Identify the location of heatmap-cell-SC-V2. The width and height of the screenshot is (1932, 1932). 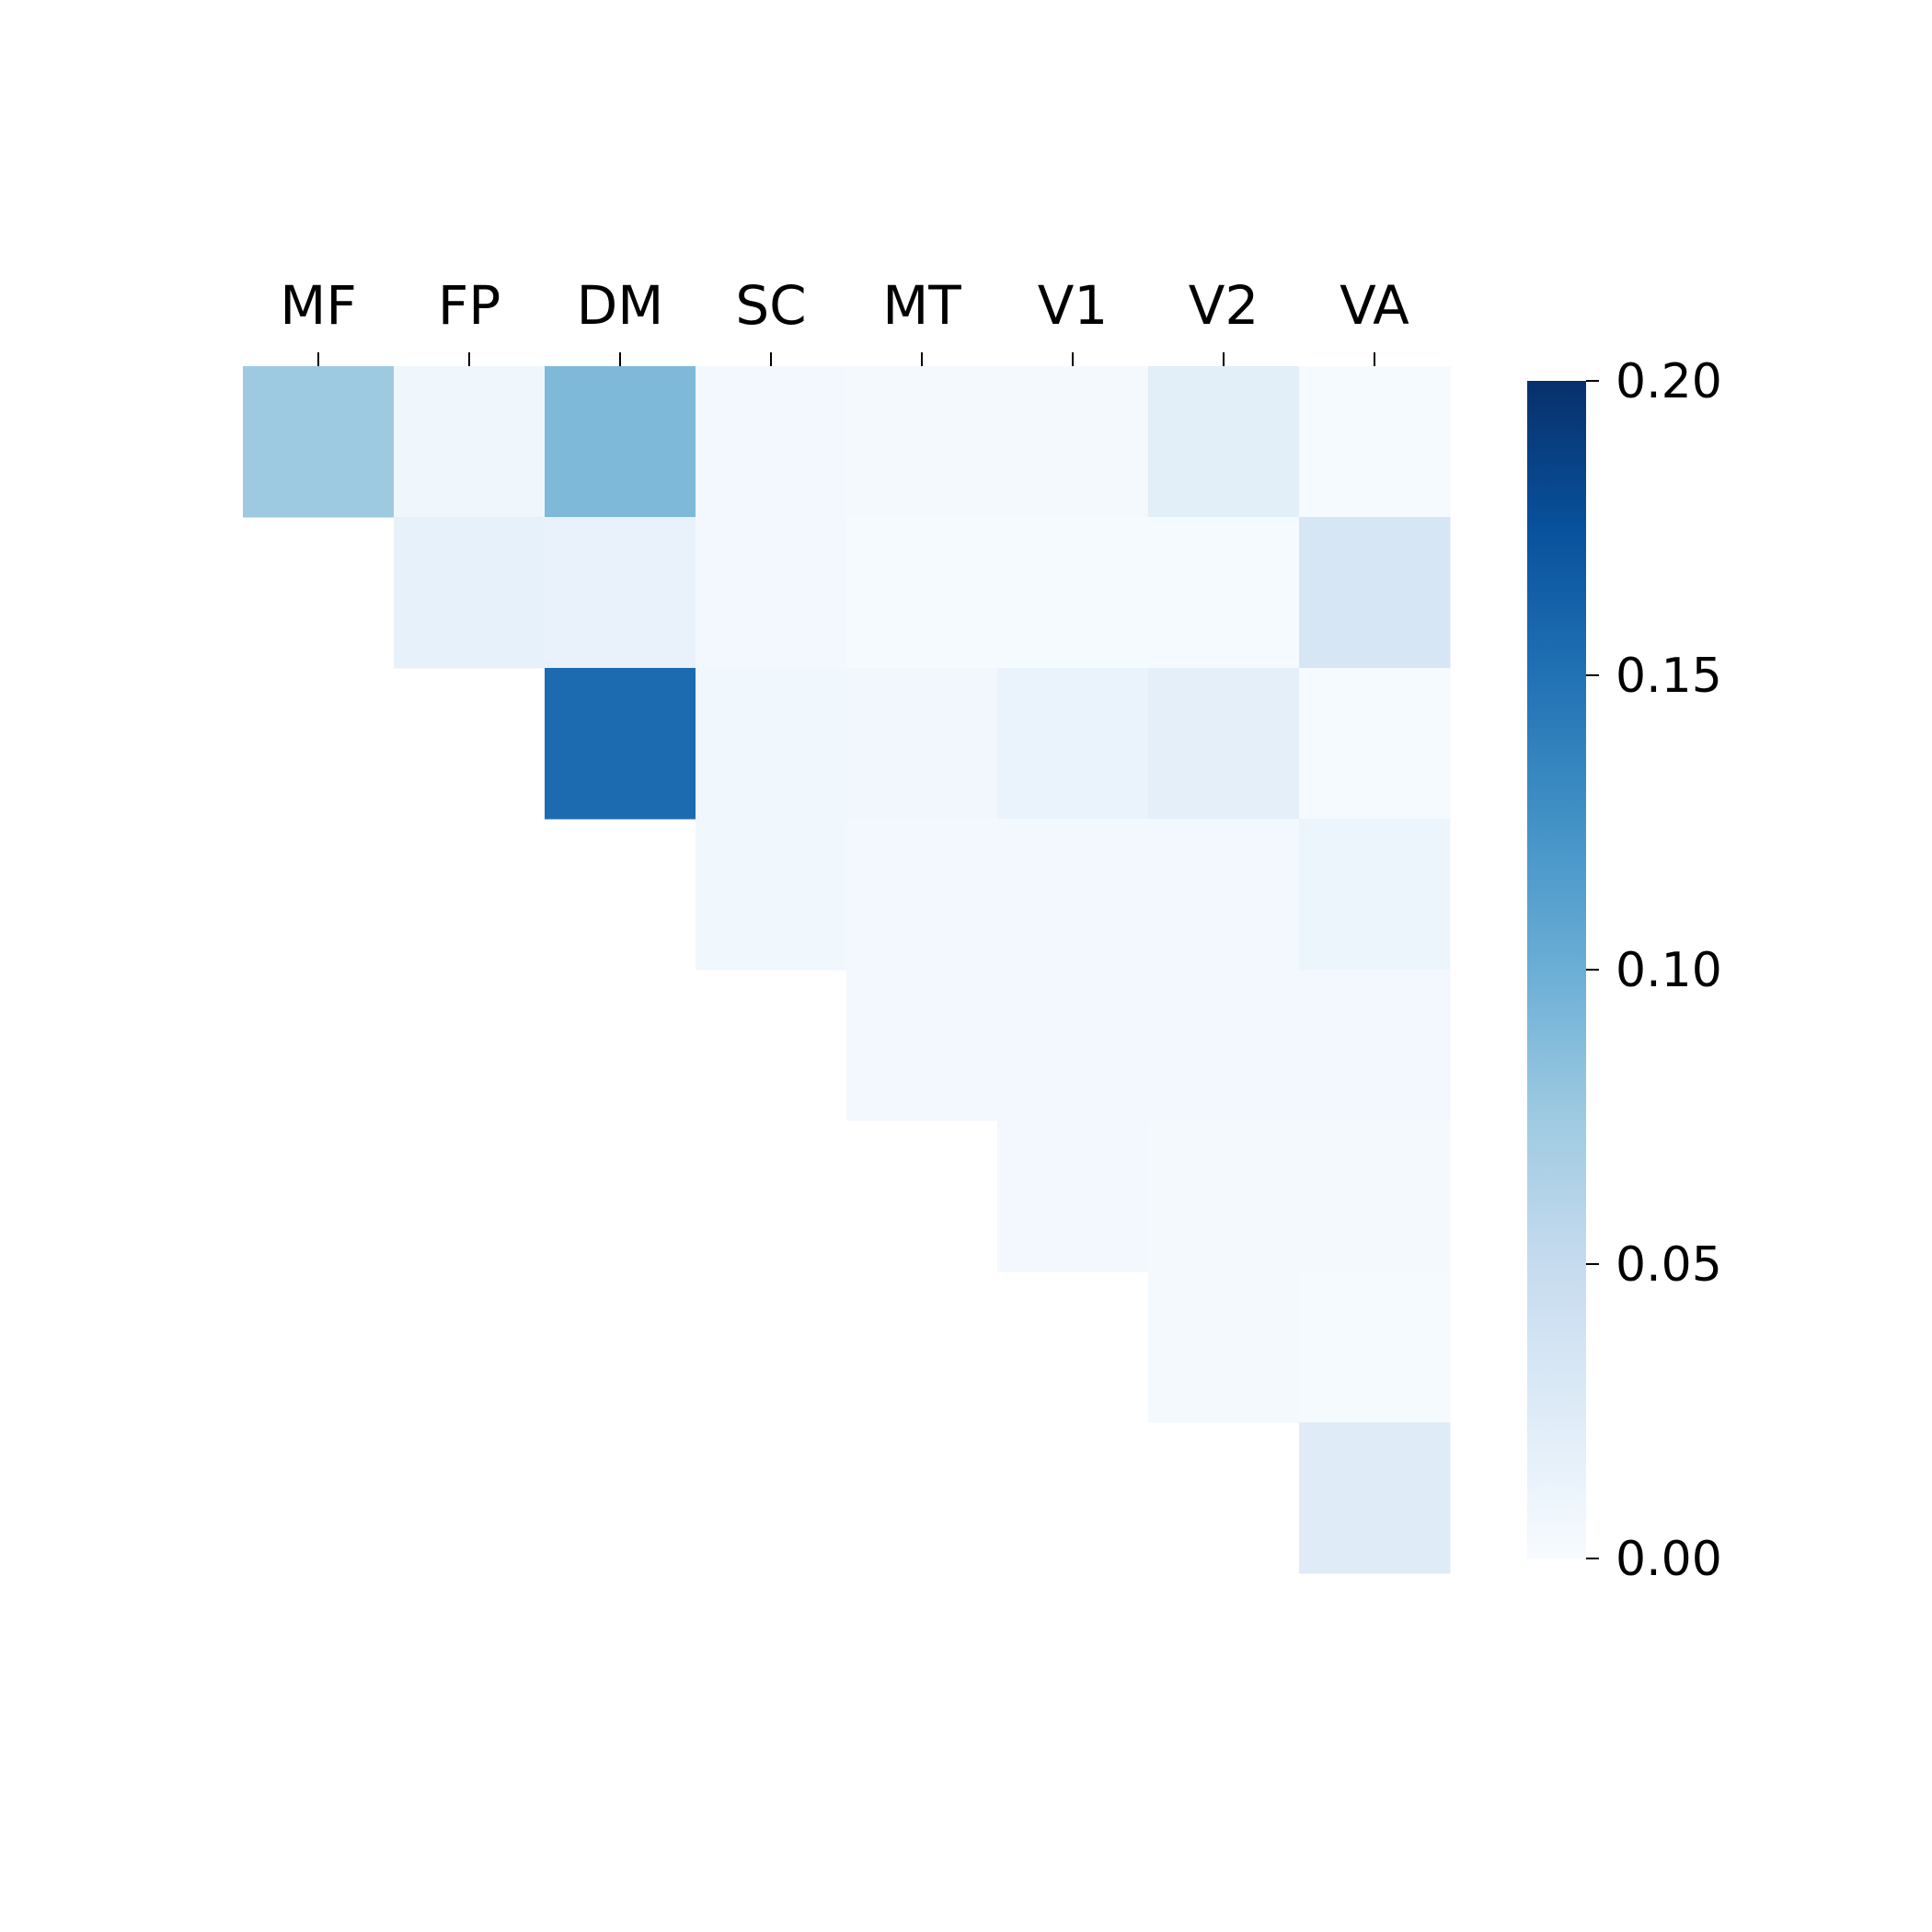
(1224, 895).